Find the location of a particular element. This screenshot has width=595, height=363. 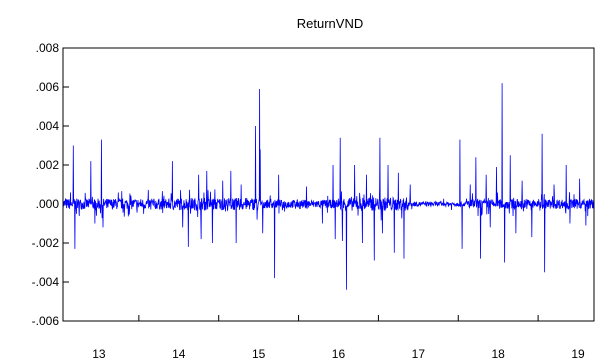

x-axis: 13 14 15 16 17 18 19 is located at coordinates (338, 338).